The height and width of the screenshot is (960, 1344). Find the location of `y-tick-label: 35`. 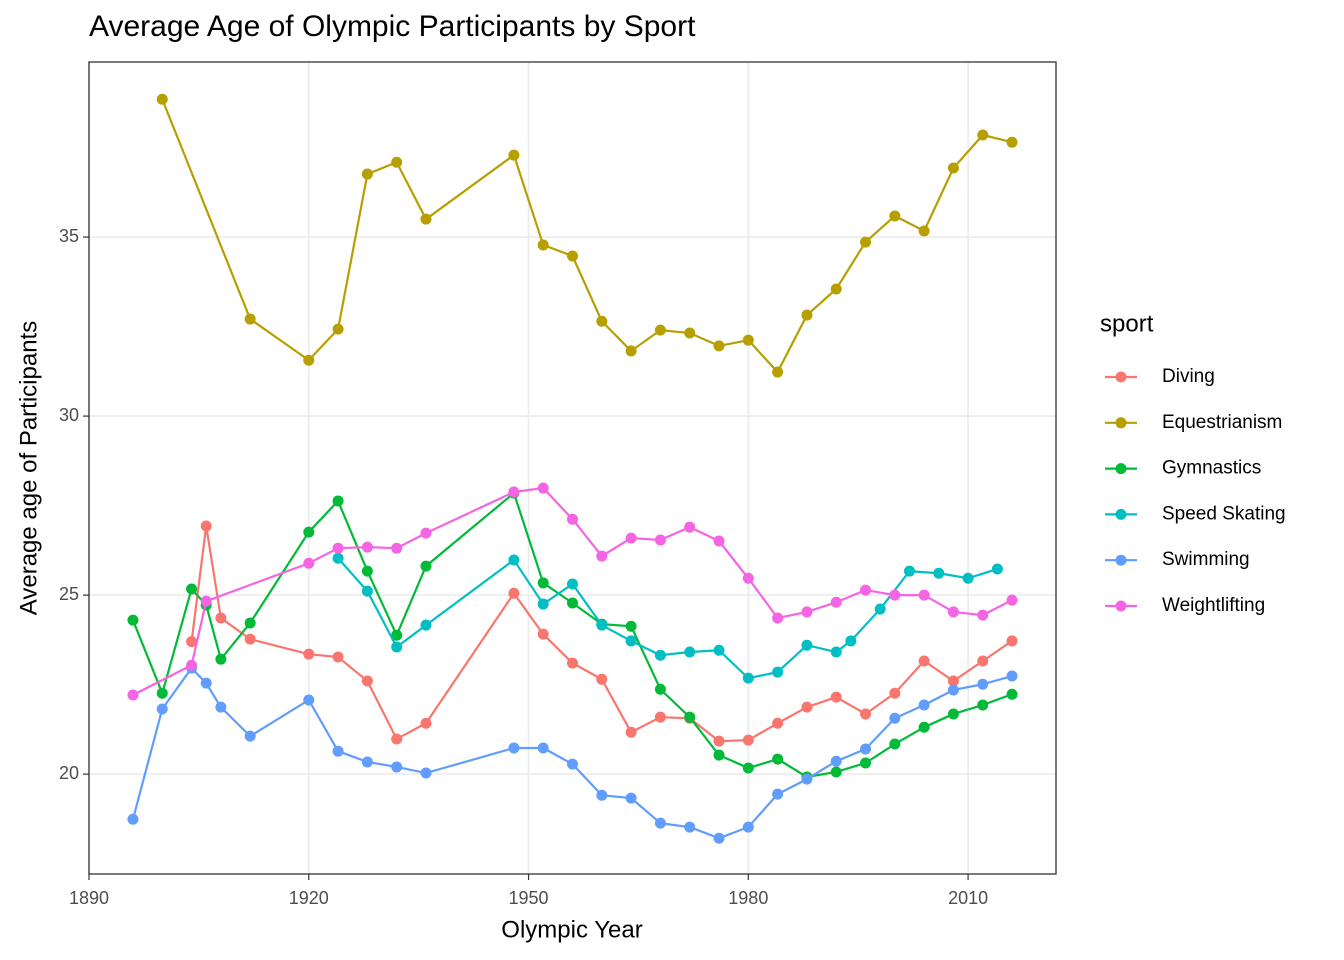

y-tick-label: 35 is located at coordinates (69, 236).